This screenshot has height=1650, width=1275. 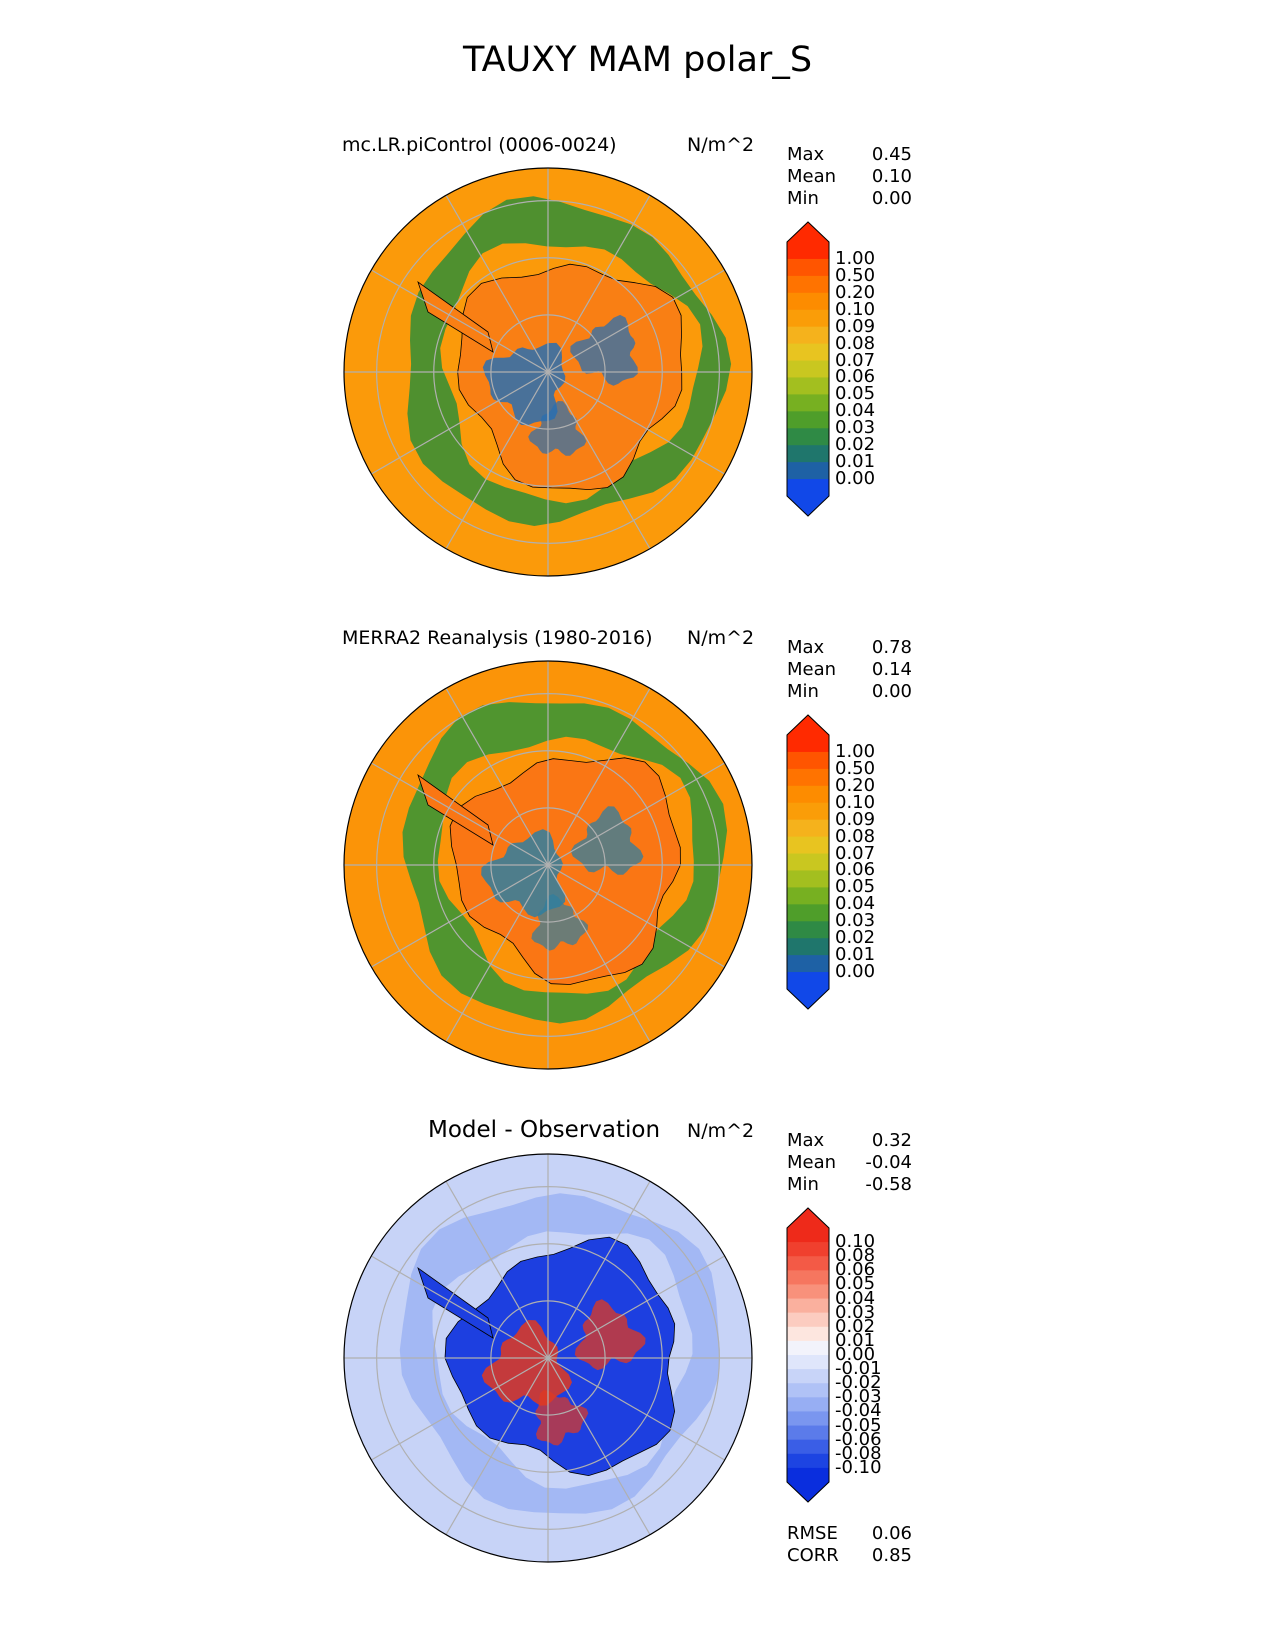 What do you see at coordinates (858, 1397) in the screenshot?
I see `colorbar-tick-label: -0.03` at bounding box center [858, 1397].